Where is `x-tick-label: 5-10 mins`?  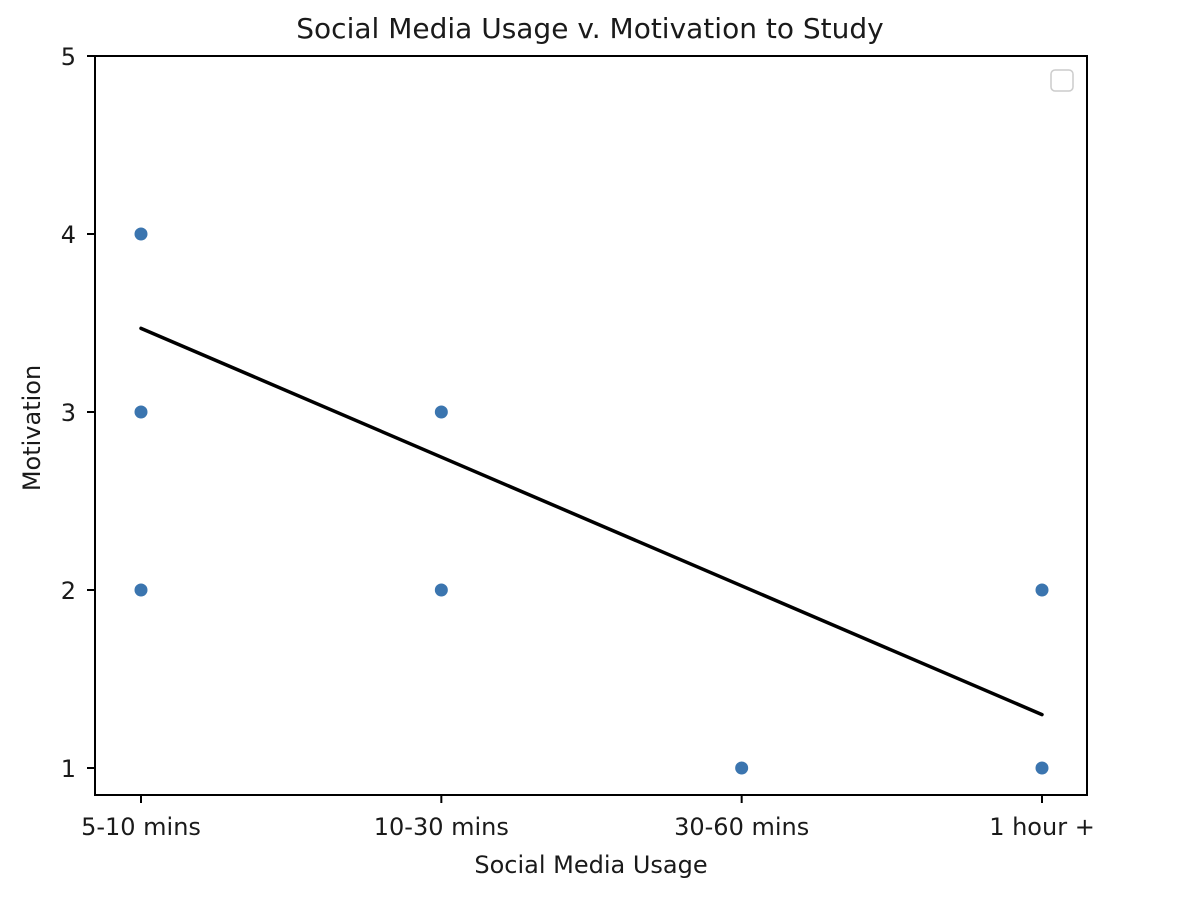 x-tick-label: 5-10 mins is located at coordinates (141, 827).